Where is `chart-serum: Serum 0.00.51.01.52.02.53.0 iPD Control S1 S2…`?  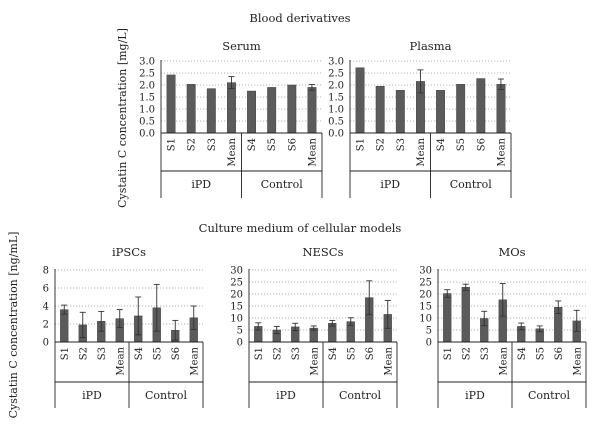
chart-serum: Serum 0.00.51.01.52.02.53.0 iPD Control S1 S2… is located at coordinates (231, 118).